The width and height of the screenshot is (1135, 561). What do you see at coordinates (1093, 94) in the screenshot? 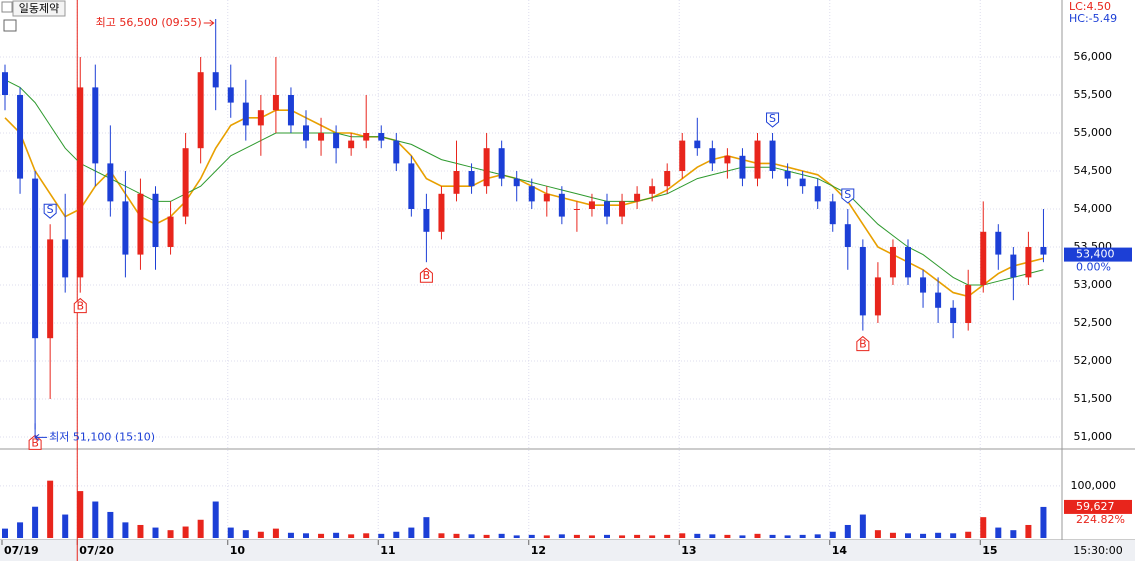
I see `y-tick-label: 55,500` at bounding box center [1093, 94].